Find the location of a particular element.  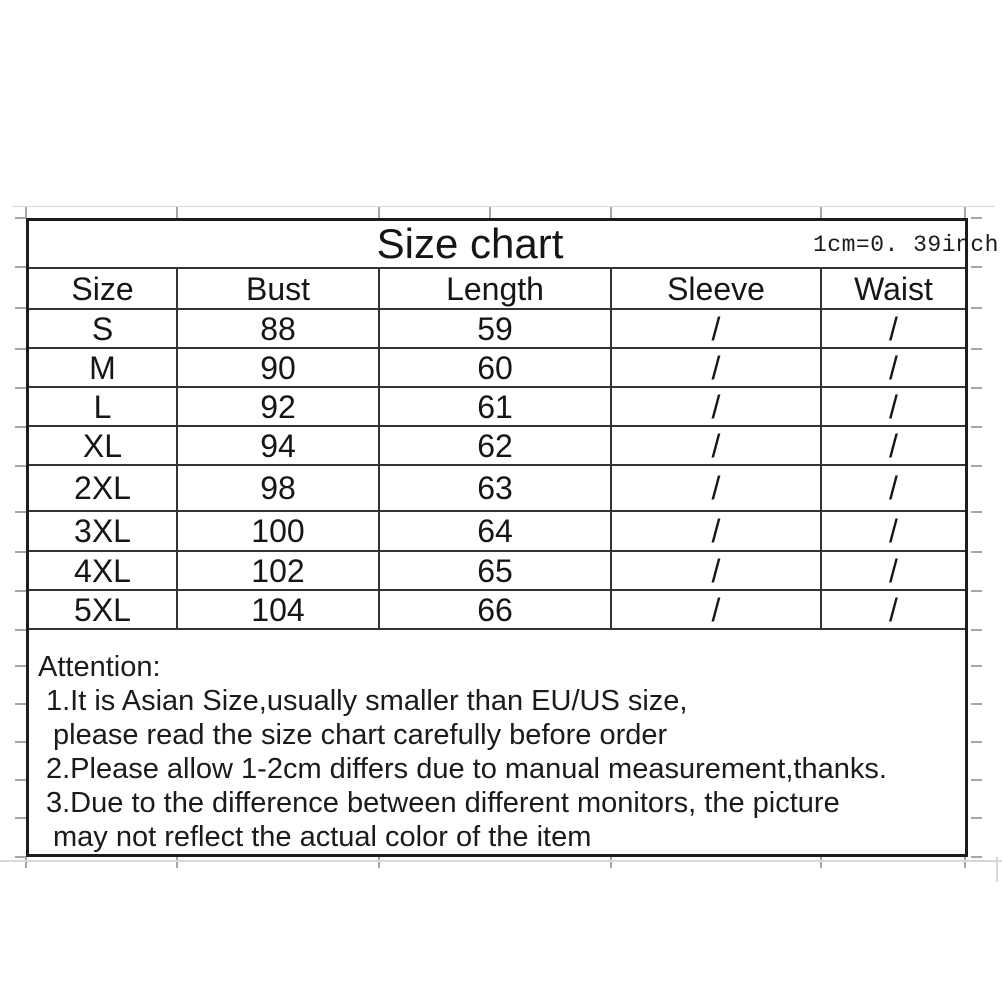

table-cell: 5XL is located at coordinates (102, 609).